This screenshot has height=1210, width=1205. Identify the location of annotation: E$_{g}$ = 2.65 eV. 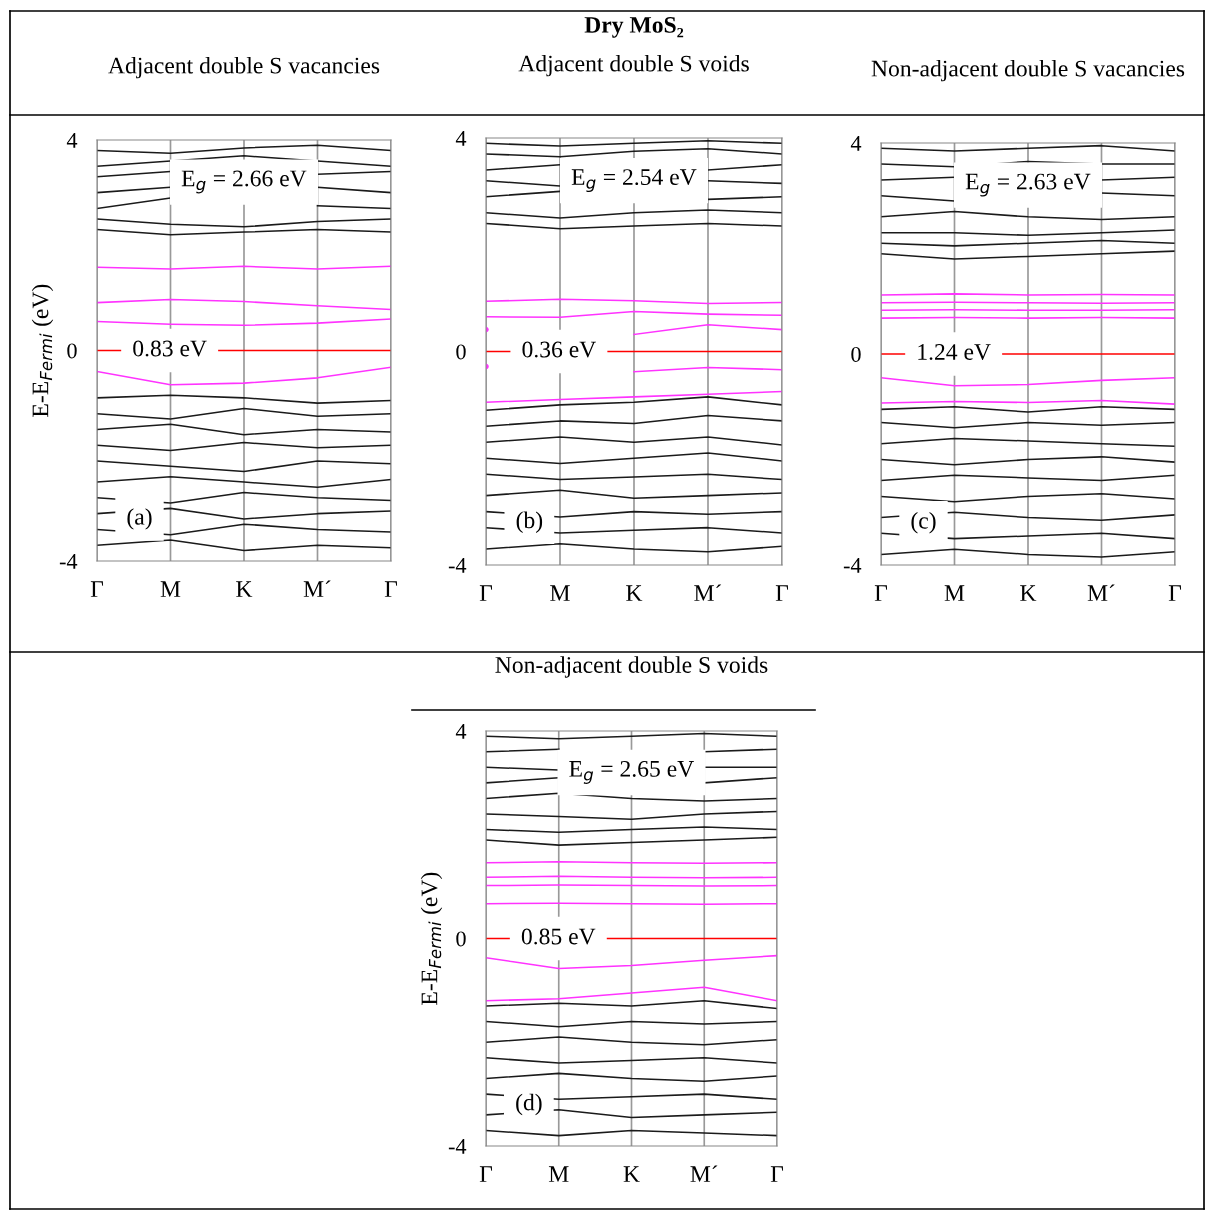
(631, 772).